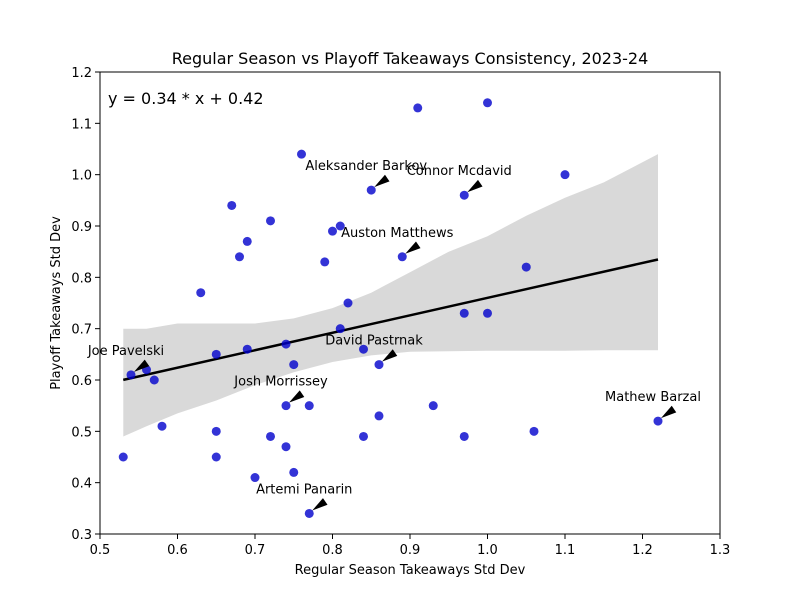 The image size is (800, 600). I want to click on y-tick-label: 0.9, so click(81, 227).